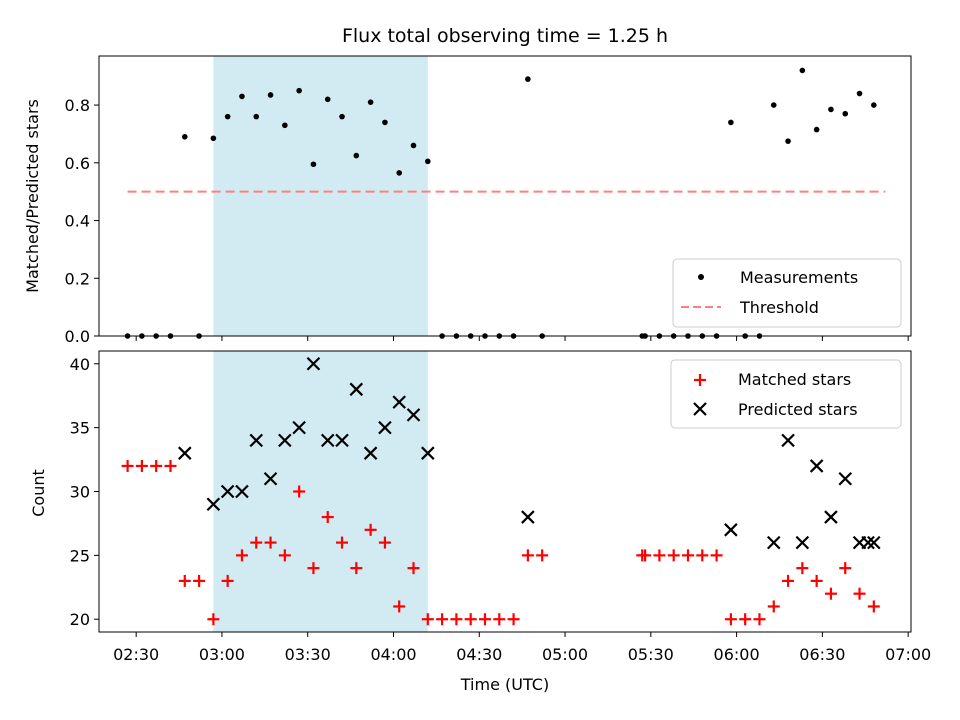  Describe the element at coordinates (479, 654) in the screenshot. I see `x-tick-label: 04:30` at that location.